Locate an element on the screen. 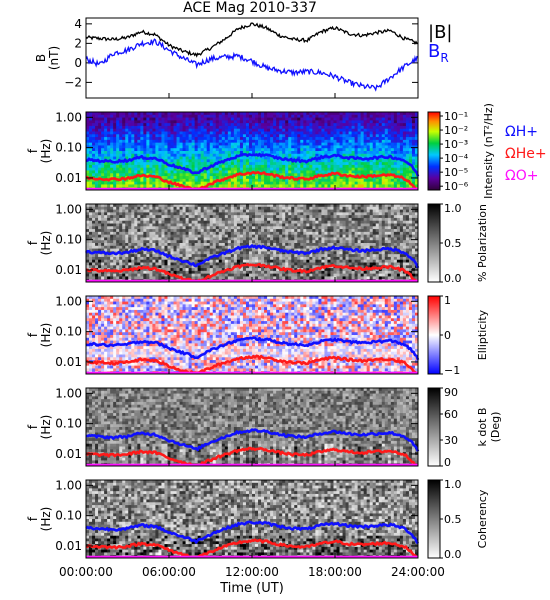 Image resolution: width=550 pixels, height=600 pixels. y-tick-label: 0.10 is located at coordinates (68, 148).